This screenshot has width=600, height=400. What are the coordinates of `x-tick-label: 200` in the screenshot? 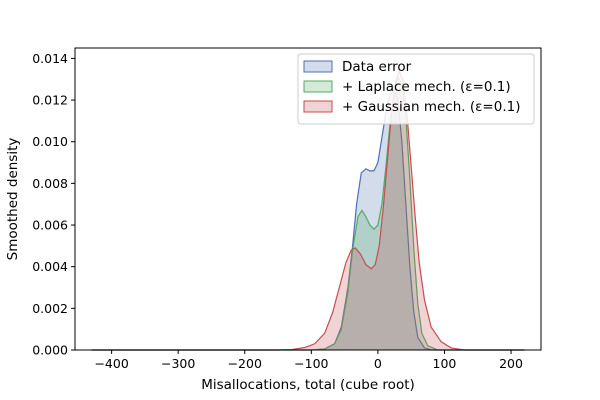 It's located at (511, 363).